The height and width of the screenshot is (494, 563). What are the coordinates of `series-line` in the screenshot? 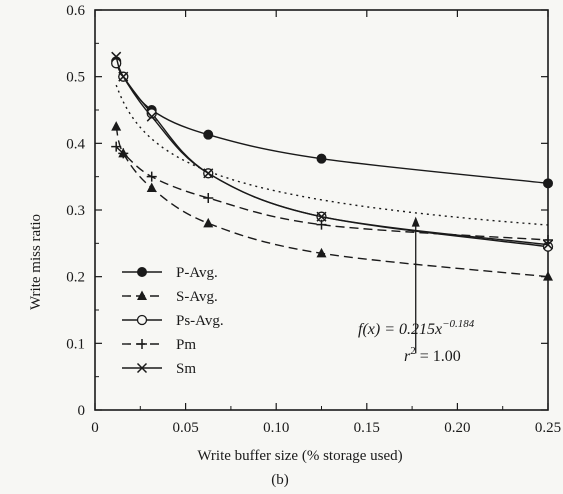 It's located at (332, 193).